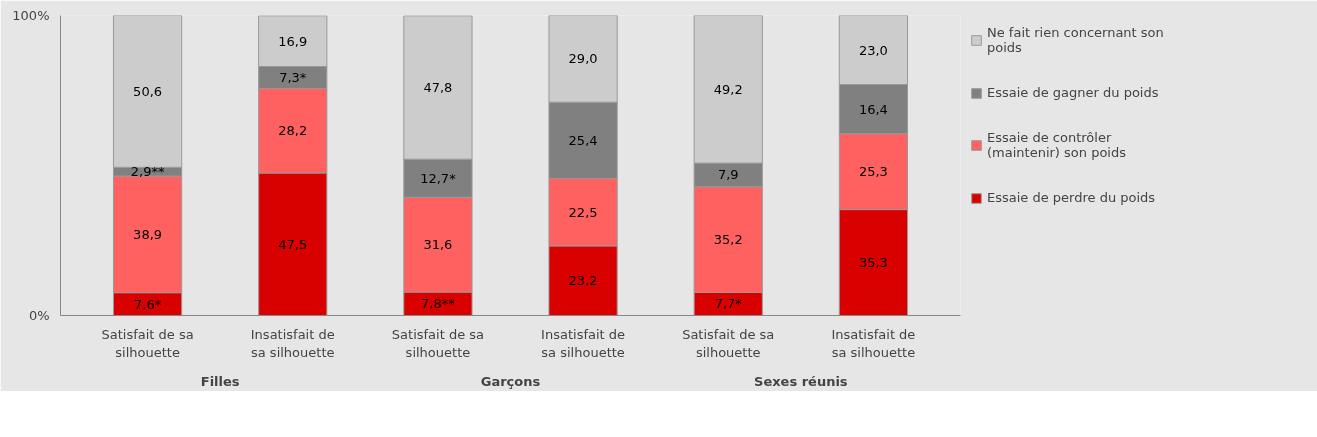 The image size is (1317, 437). I want to click on data-label: 29,0, so click(583, 59).